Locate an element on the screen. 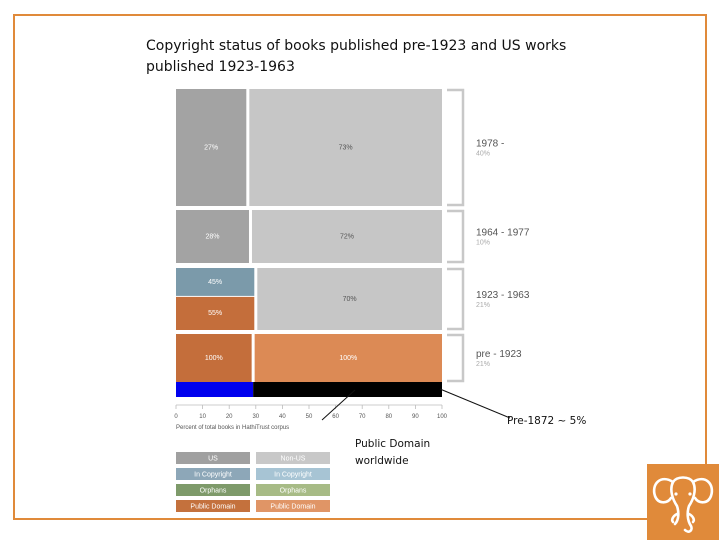  highlight-bars is located at coordinates (309, 389).